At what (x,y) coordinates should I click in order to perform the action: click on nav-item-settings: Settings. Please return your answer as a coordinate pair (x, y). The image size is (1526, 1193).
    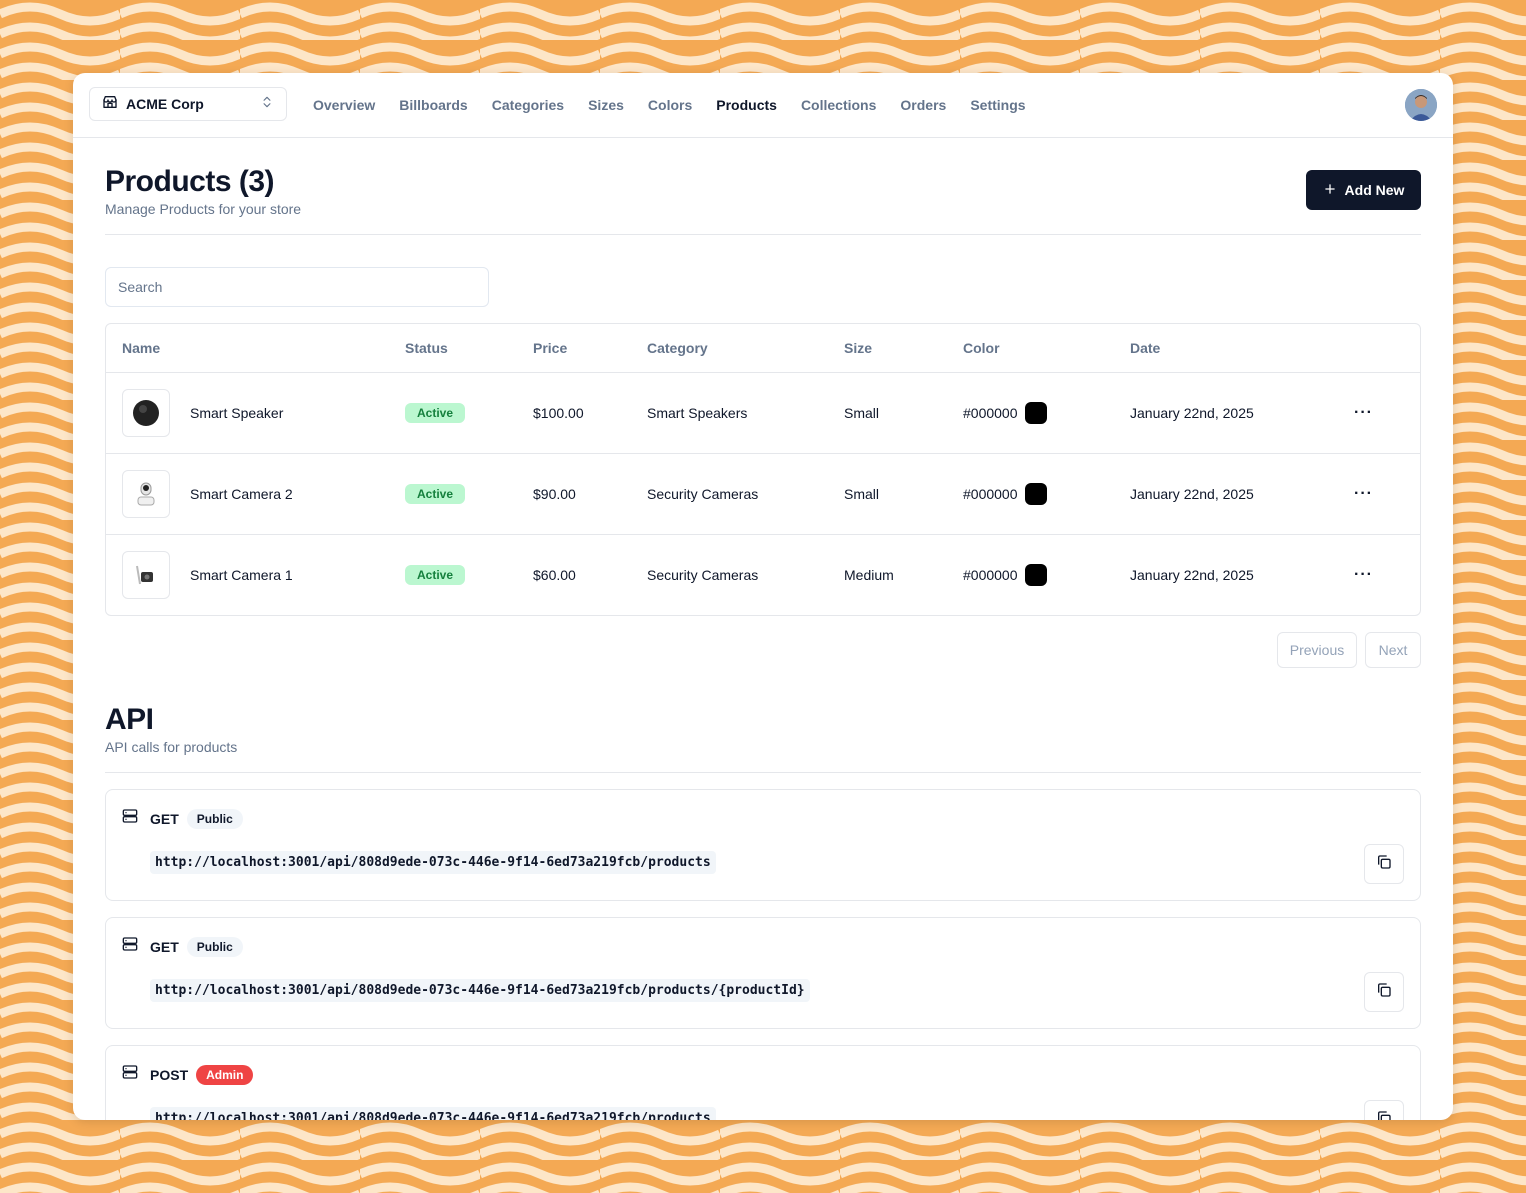
    Looking at the image, I should click on (998, 105).